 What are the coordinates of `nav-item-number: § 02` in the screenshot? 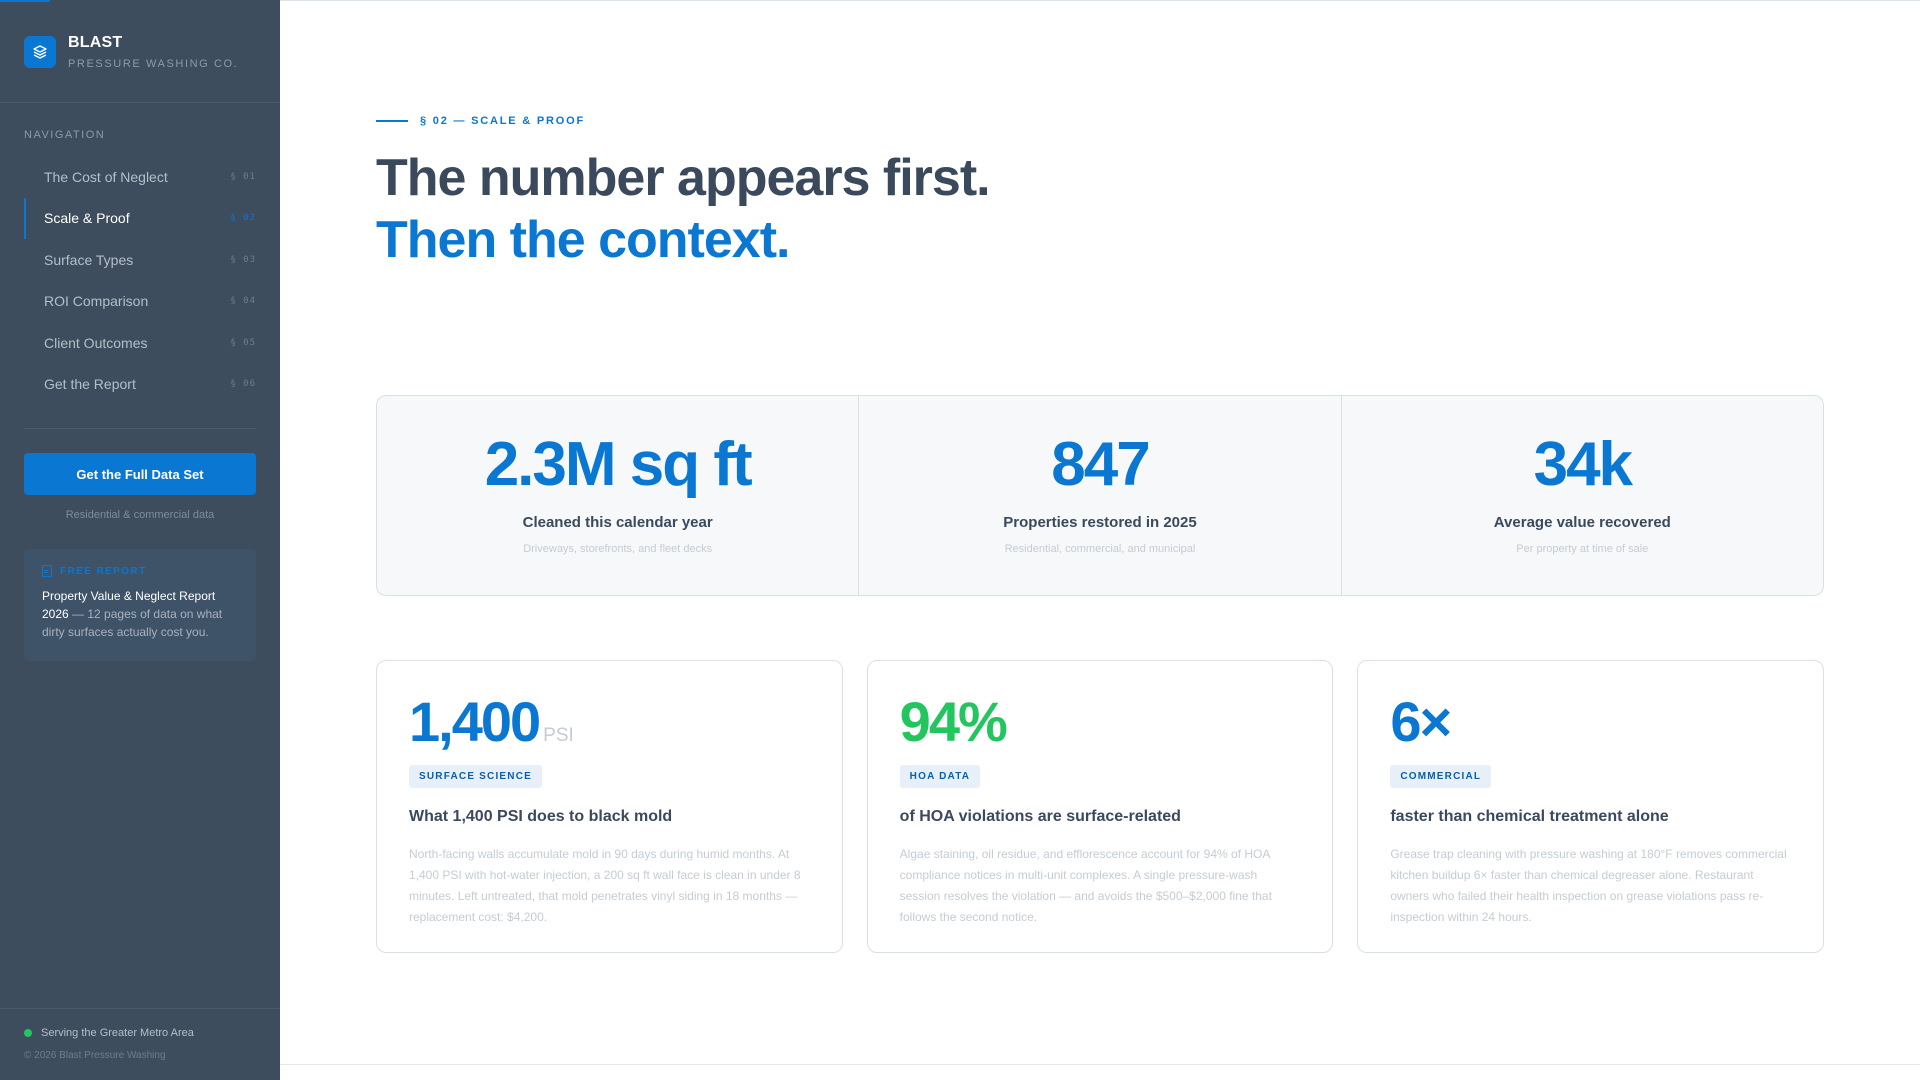 It's located at (243, 218).